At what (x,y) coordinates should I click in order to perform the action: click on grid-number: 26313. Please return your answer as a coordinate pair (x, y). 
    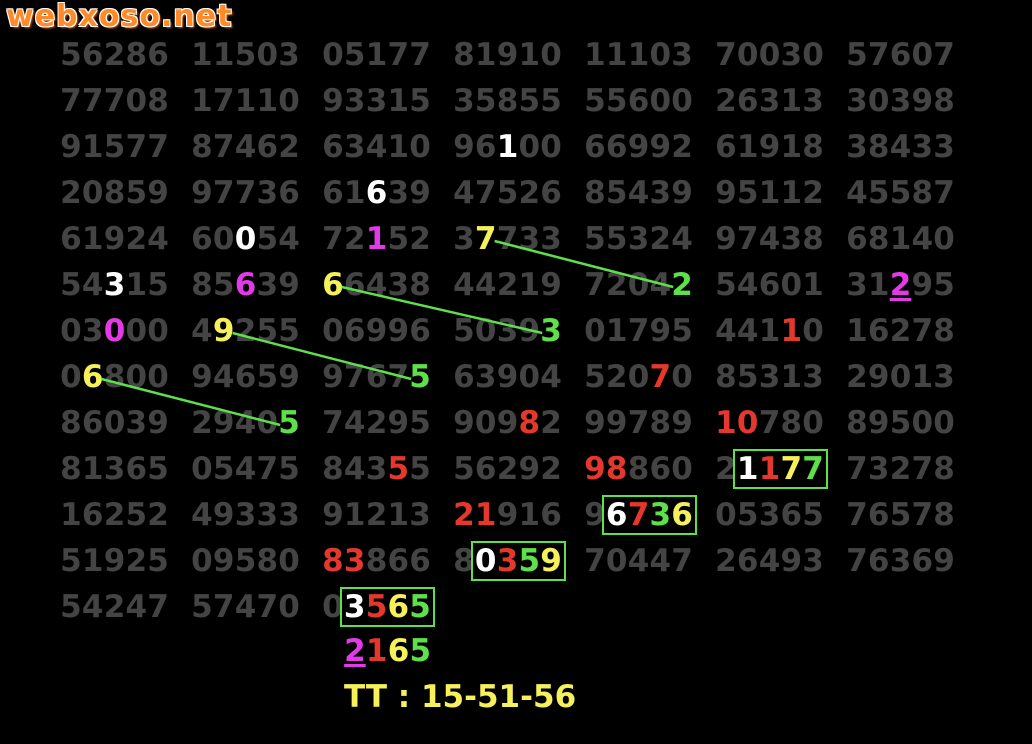
    Looking at the image, I should click on (769, 101).